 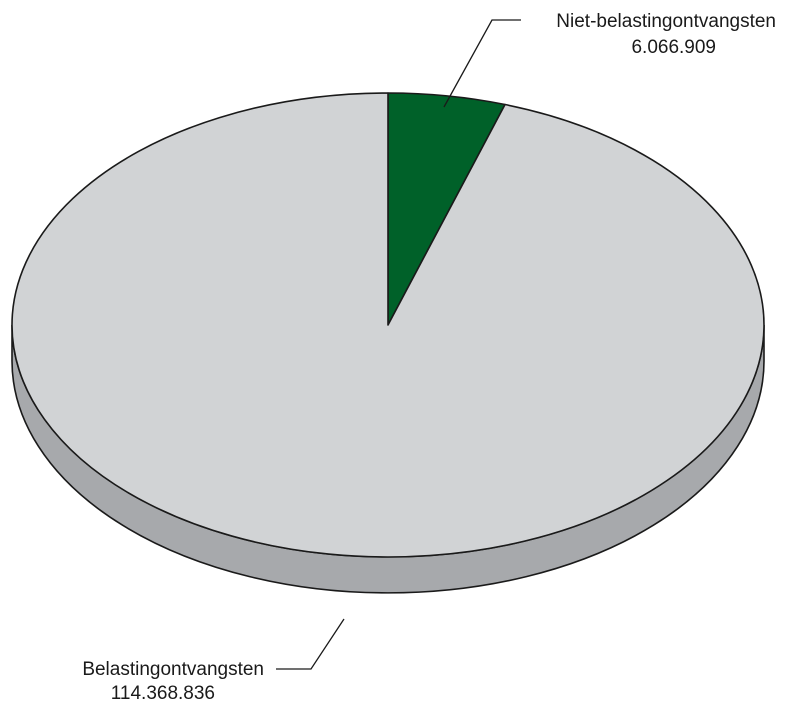 I want to click on slice-label-belastingontvangsten: Belastingontvangsten, so click(x=173, y=669).